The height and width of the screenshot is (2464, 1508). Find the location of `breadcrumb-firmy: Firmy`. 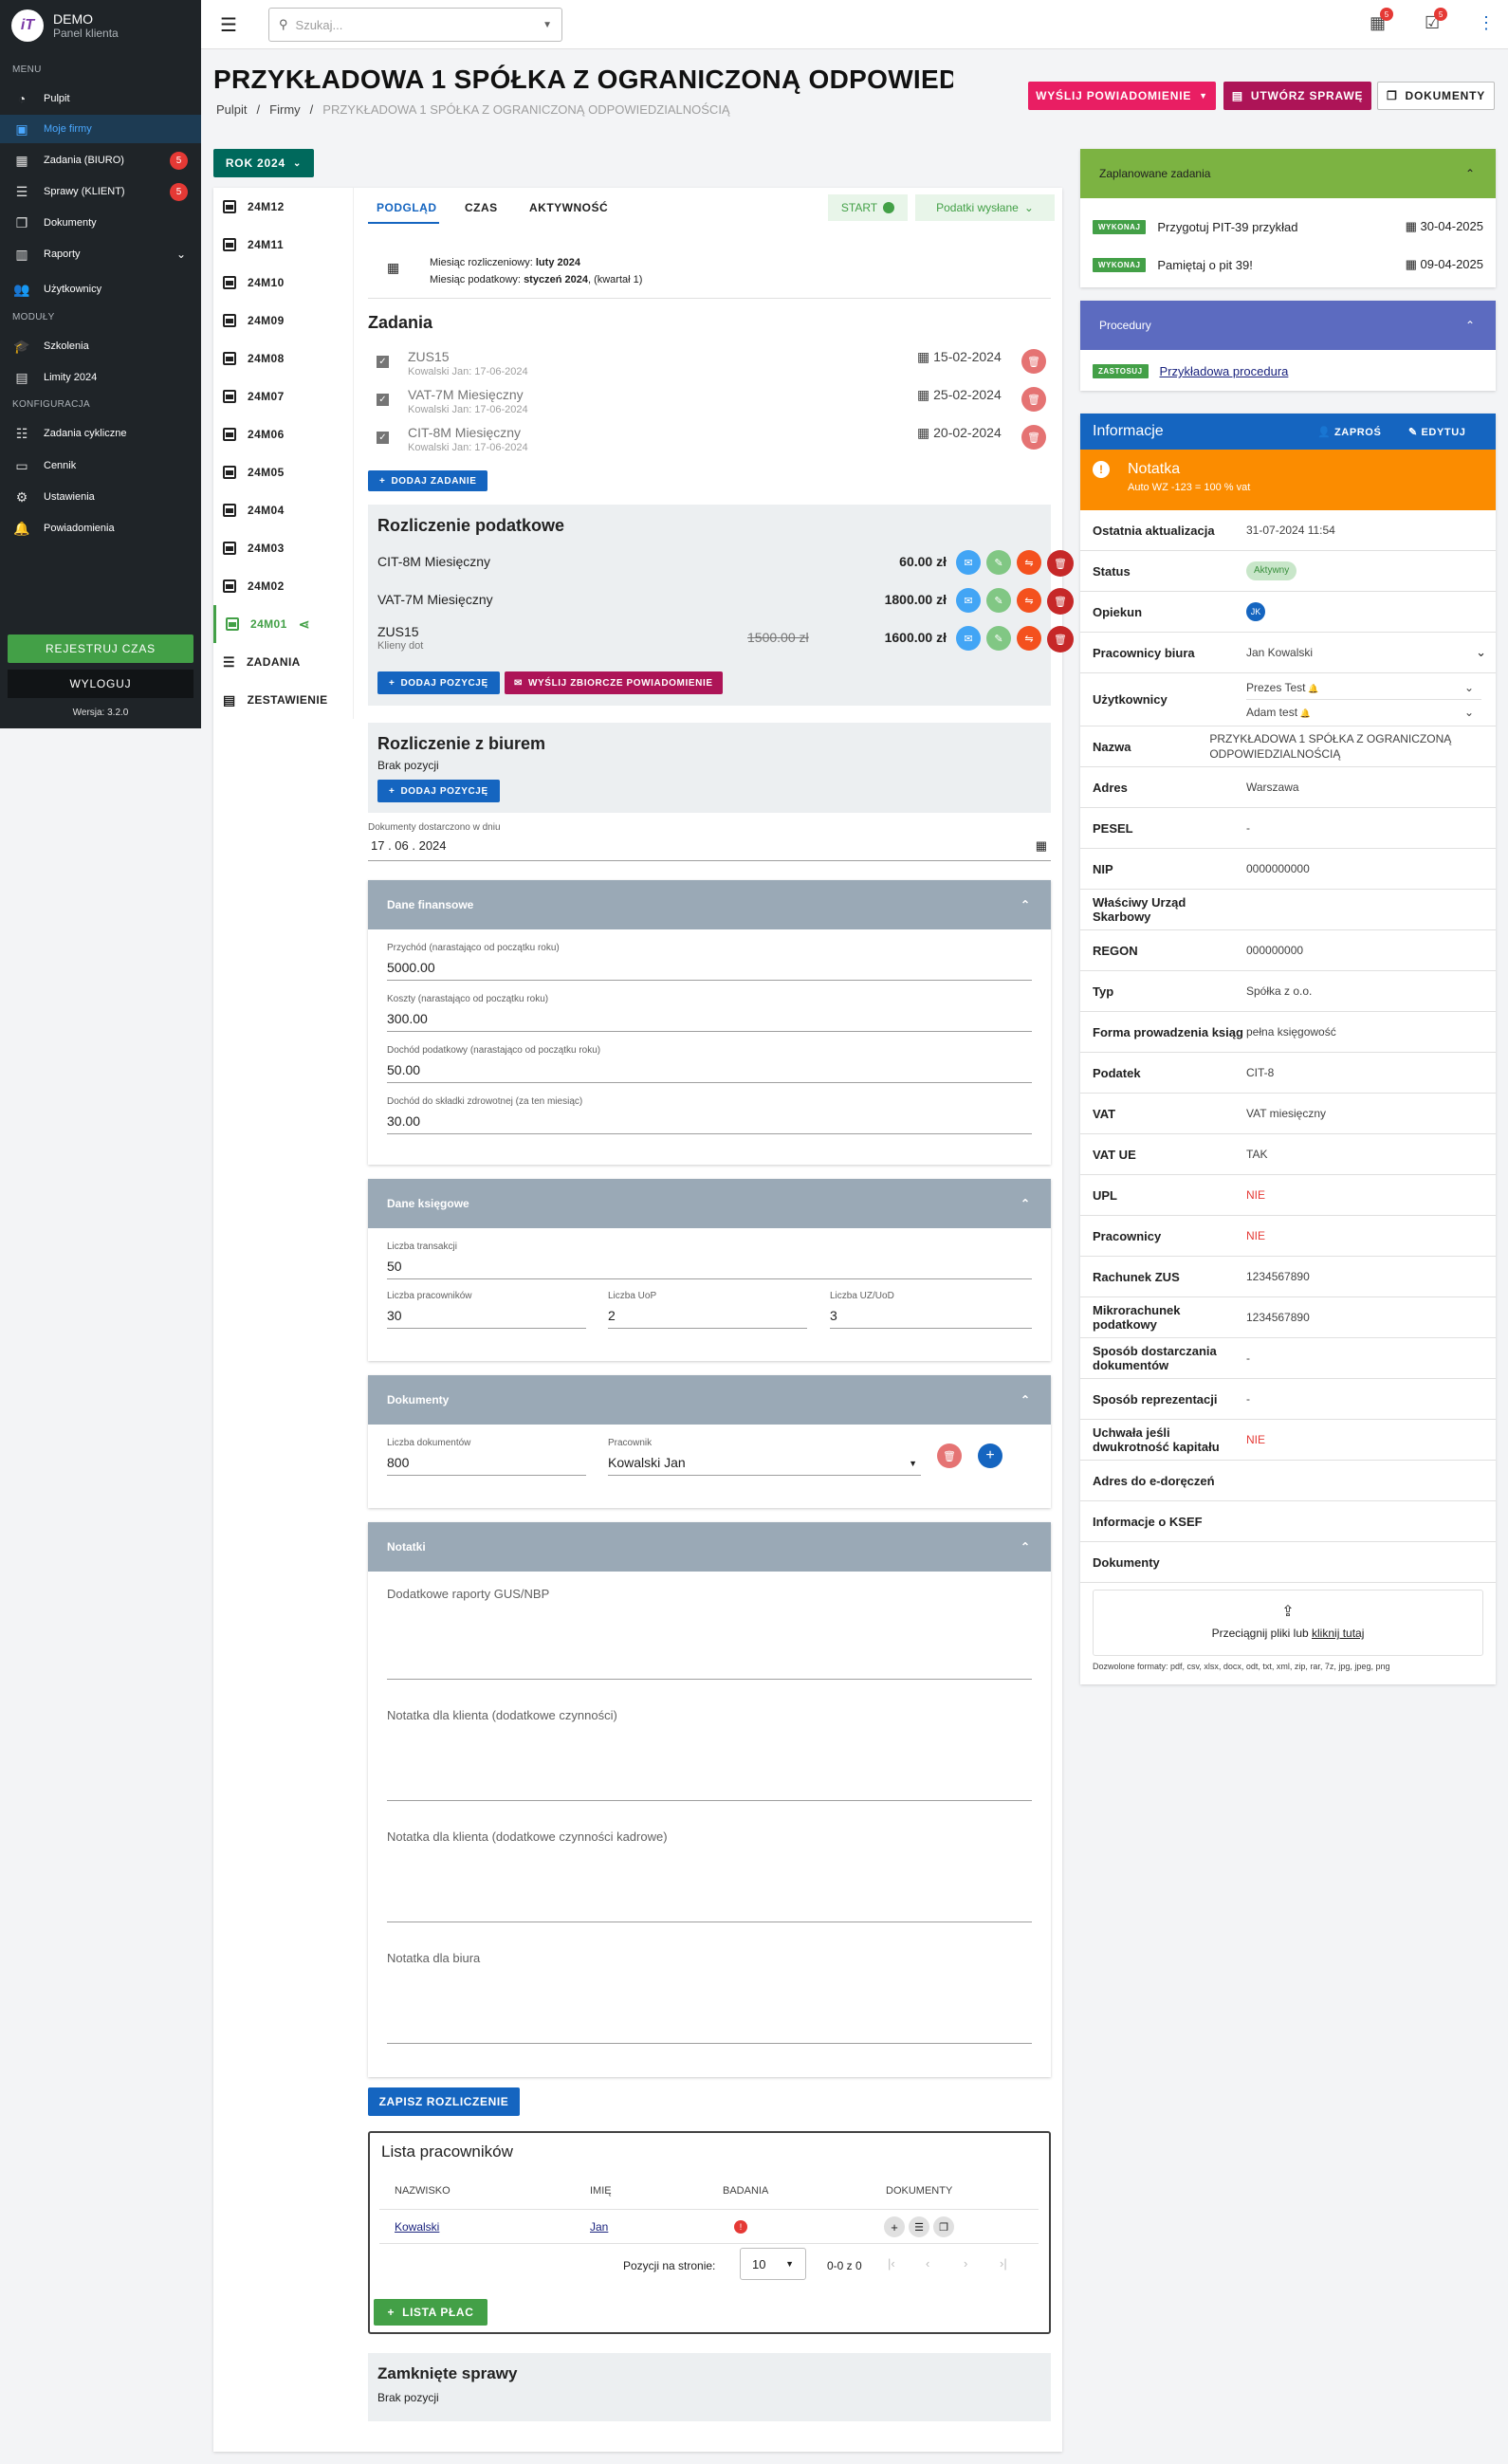

breadcrumb-firmy: Firmy is located at coordinates (285, 109).